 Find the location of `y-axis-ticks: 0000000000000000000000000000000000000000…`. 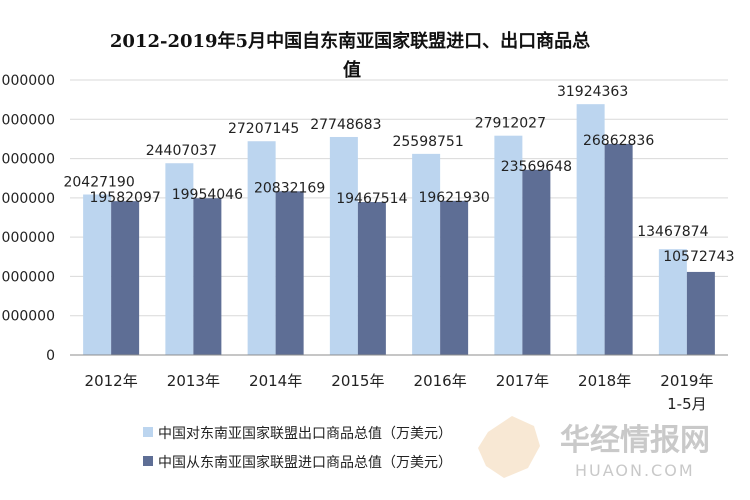

y-axis-ticks: 0000000000000000000000000000000000000000… is located at coordinates (28, 218).